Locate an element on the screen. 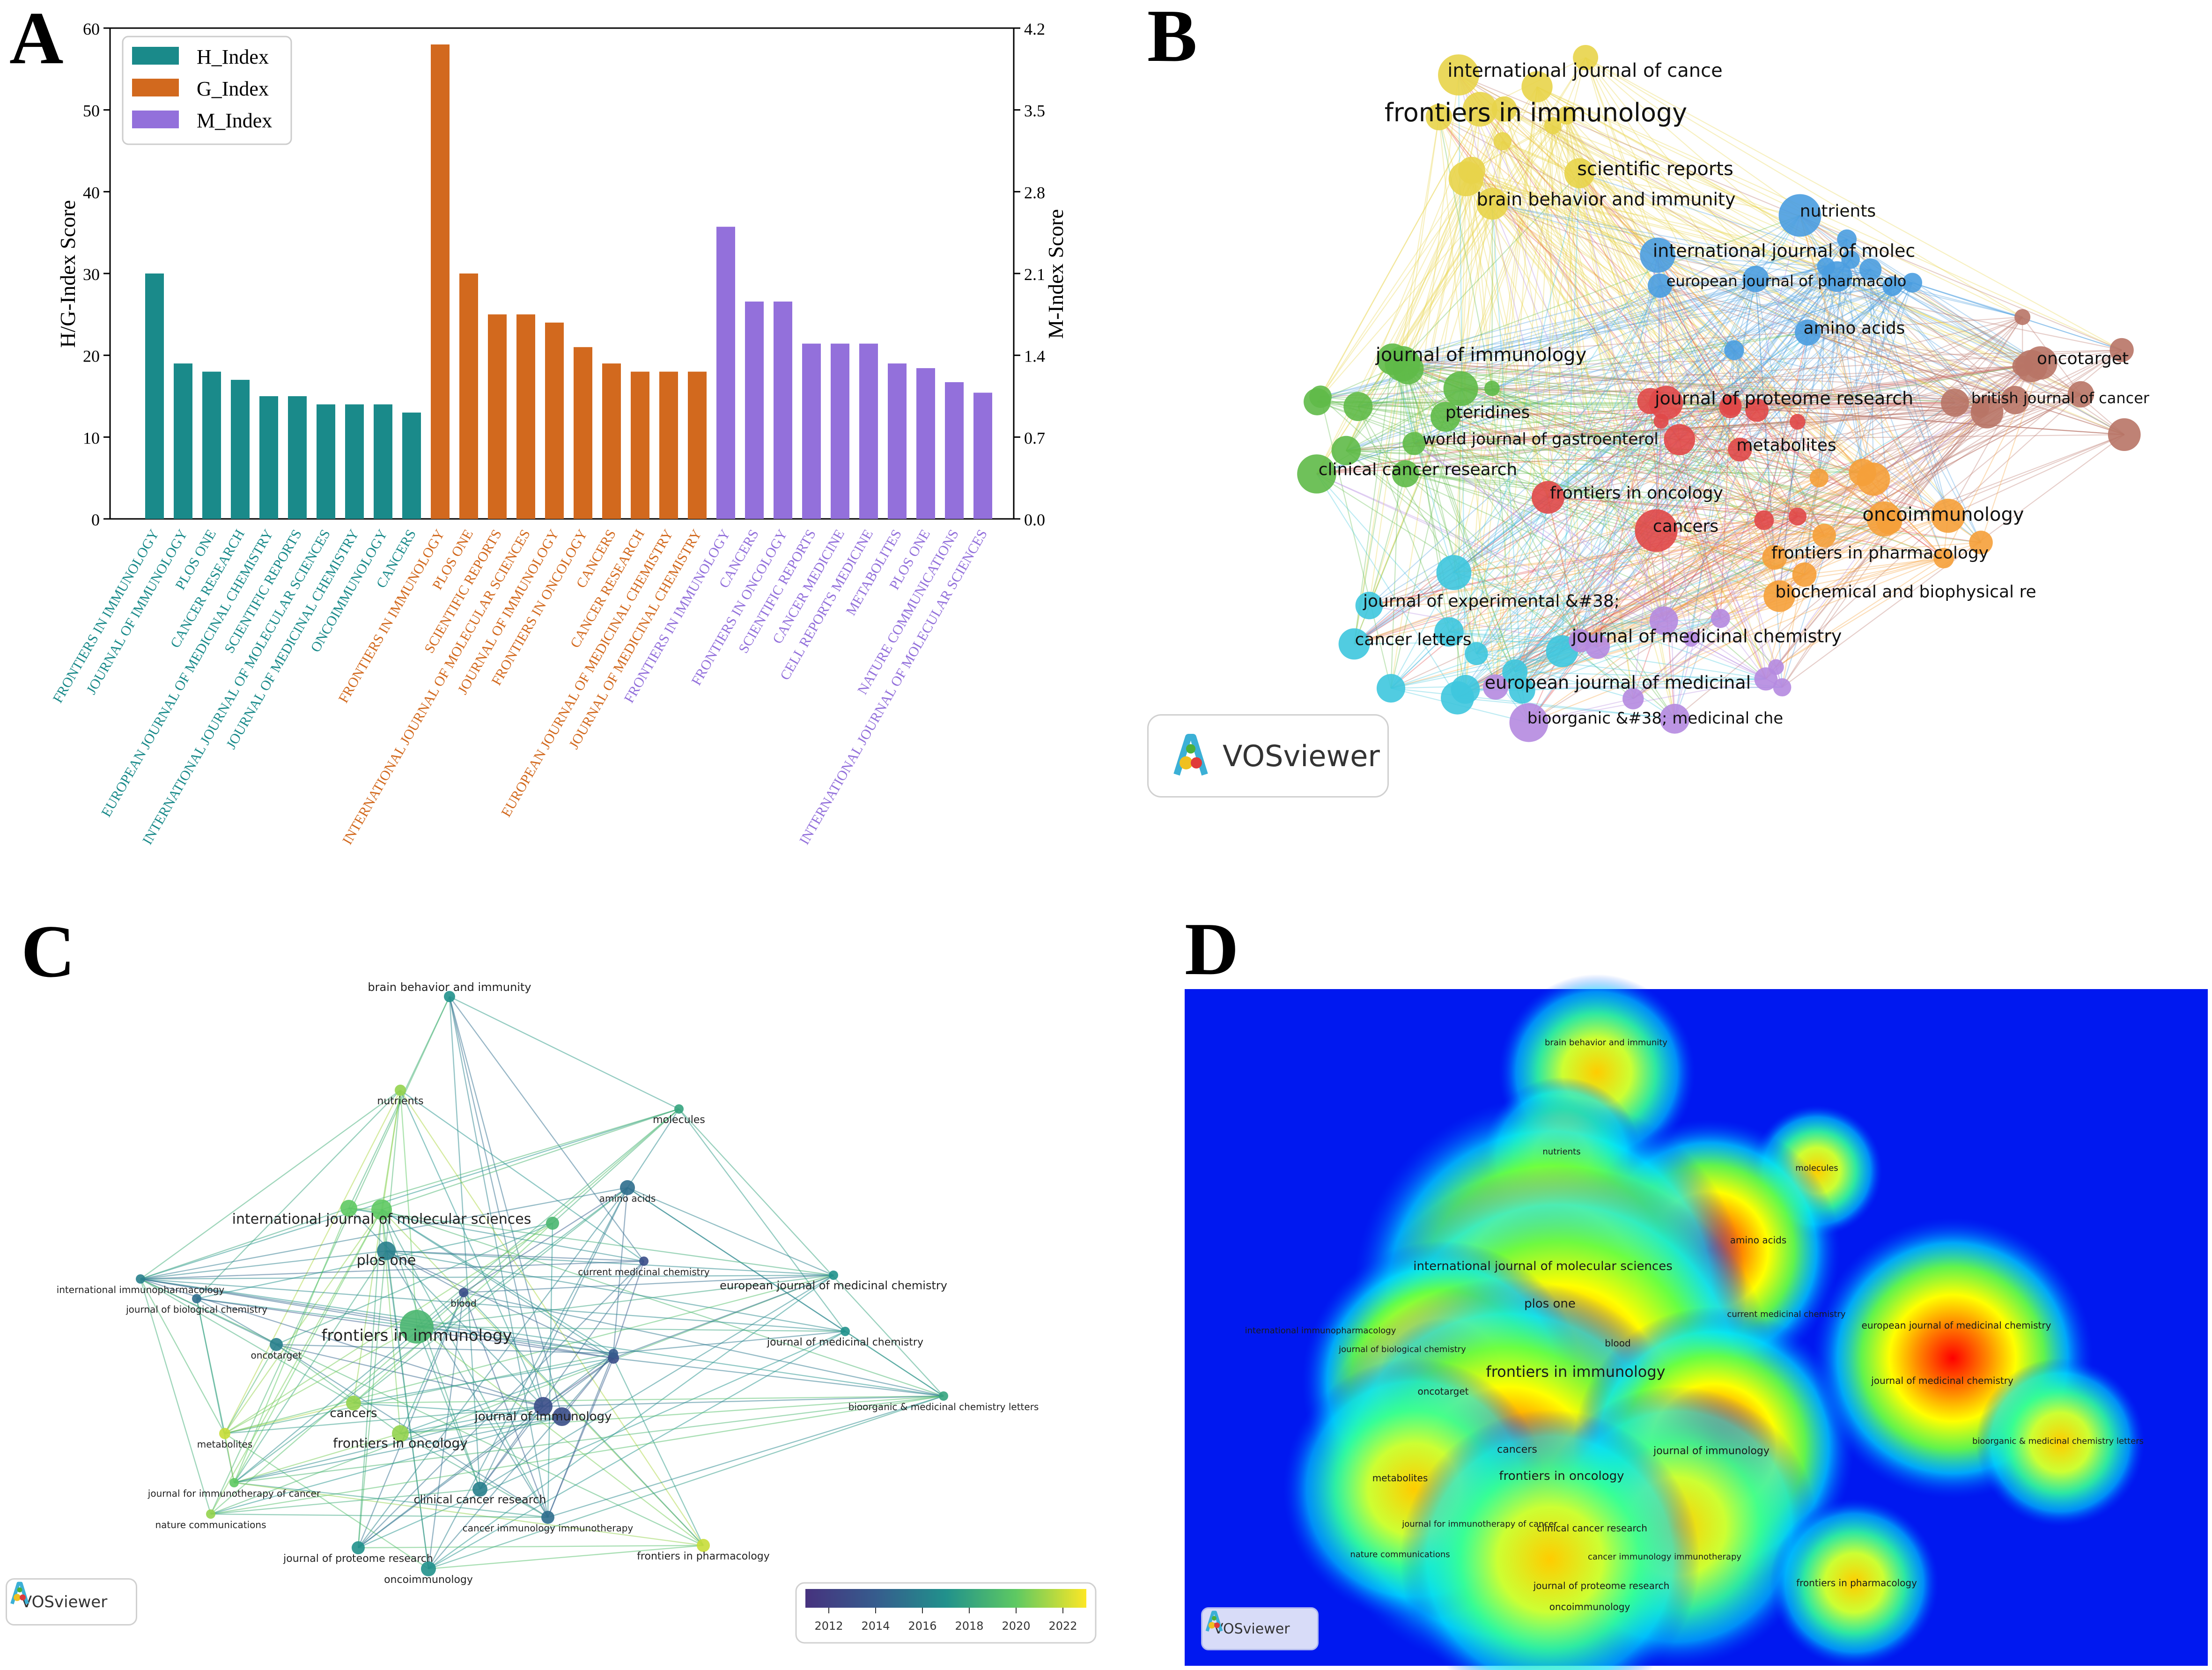 The width and height of the screenshot is (2212, 1670). y-tick-label: 10 is located at coordinates (91, 438).